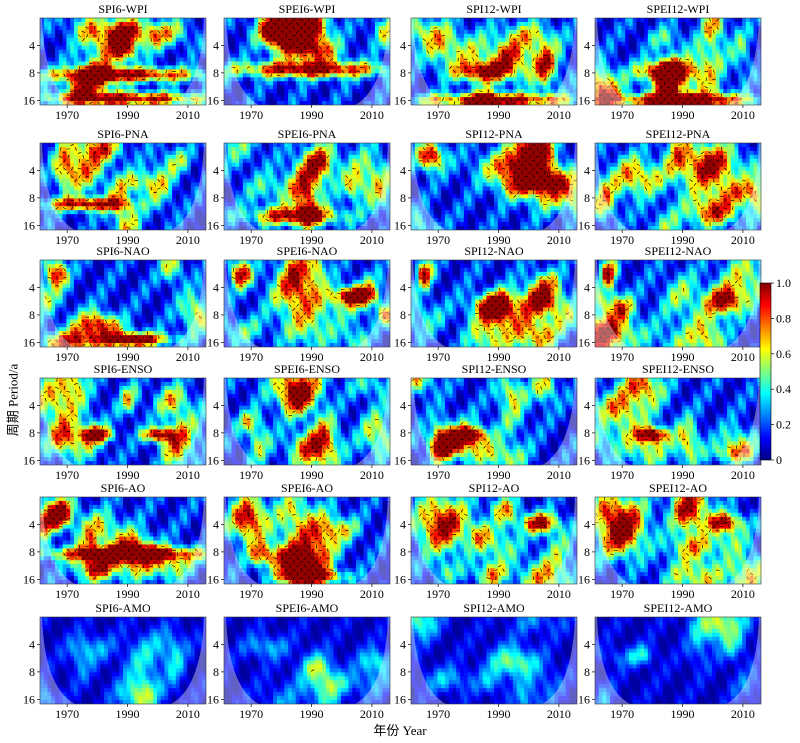 The height and width of the screenshot is (743, 800). Describe the element at coordinates (678, 608) in the screenshot. I see `panel-title: SPEI12-AMO` at that location.